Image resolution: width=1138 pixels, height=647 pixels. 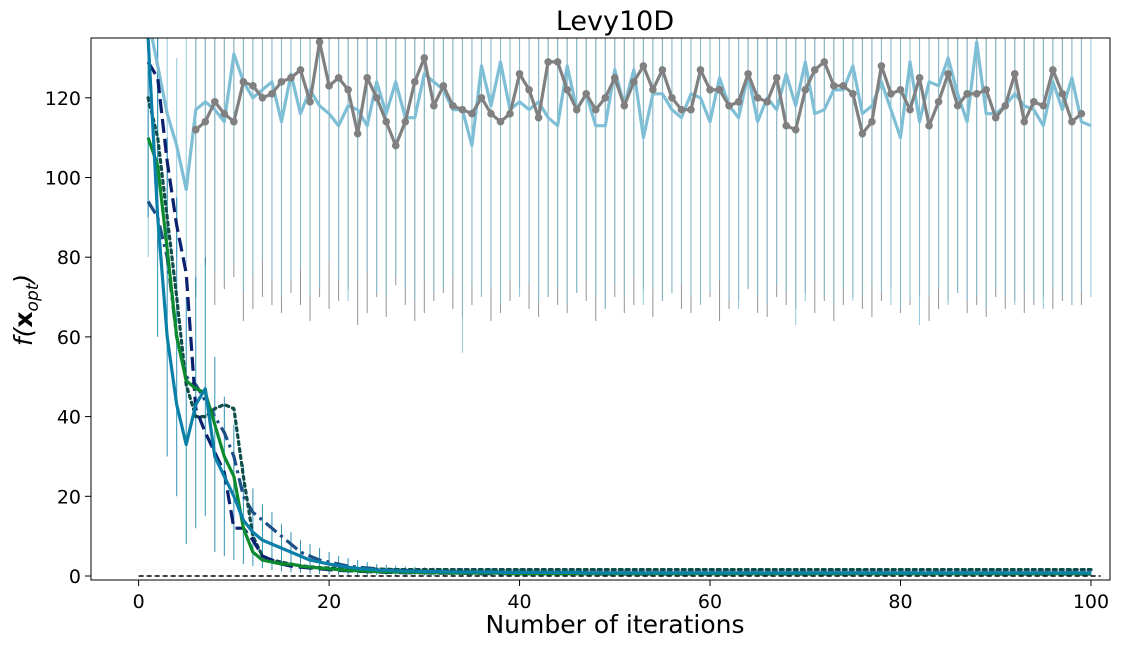 I want to click on x-tick-label: 60, so click(x=710, y=602).